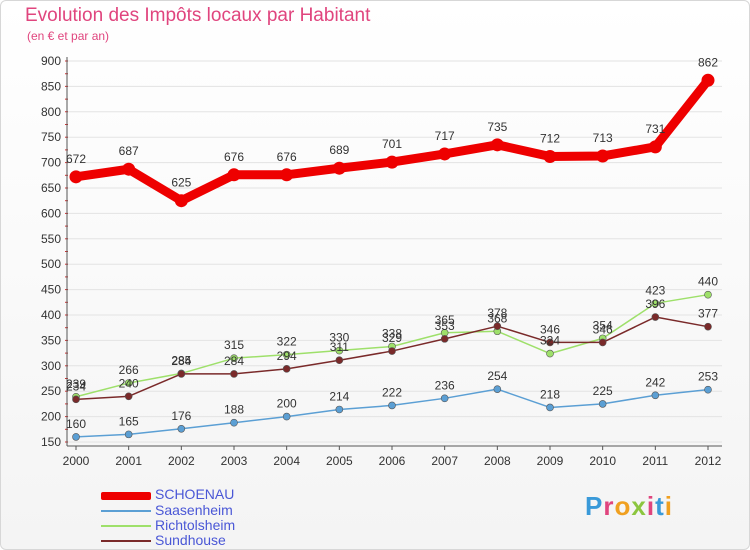  I want to click on data-label-saasenheim: 225, so click(603, 391).